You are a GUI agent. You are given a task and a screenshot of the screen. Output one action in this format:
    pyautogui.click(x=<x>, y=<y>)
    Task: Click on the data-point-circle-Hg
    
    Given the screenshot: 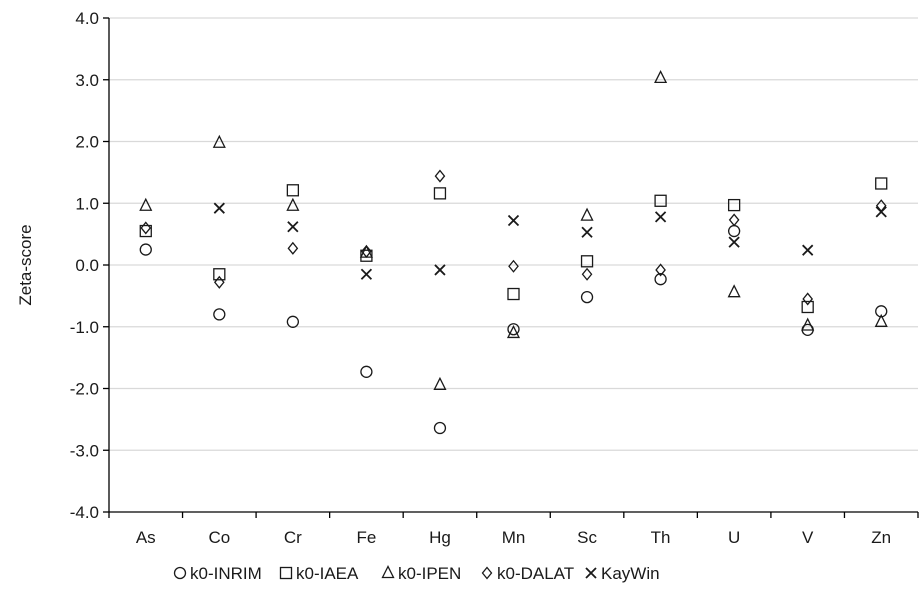 What is the action you would take?
    pyautogui.click(x=440, y=428)
    